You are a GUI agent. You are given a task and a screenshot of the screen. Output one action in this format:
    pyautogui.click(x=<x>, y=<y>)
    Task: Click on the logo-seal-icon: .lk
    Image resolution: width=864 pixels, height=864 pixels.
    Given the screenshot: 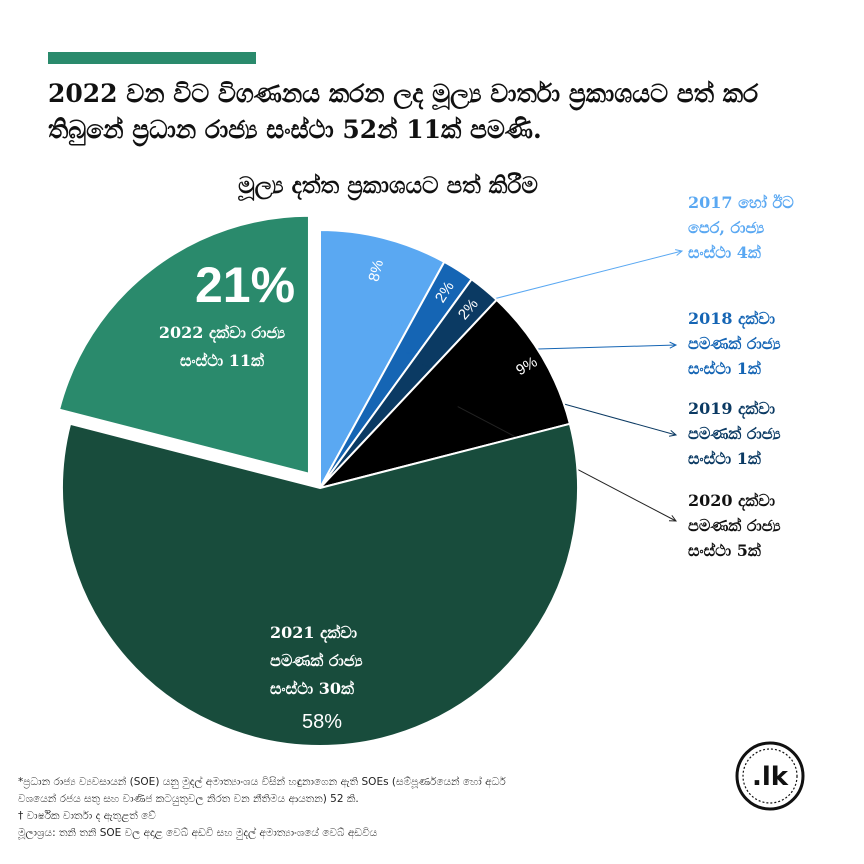 What is the action you would take?
    pyautogui.click(x=770, y=776)
    